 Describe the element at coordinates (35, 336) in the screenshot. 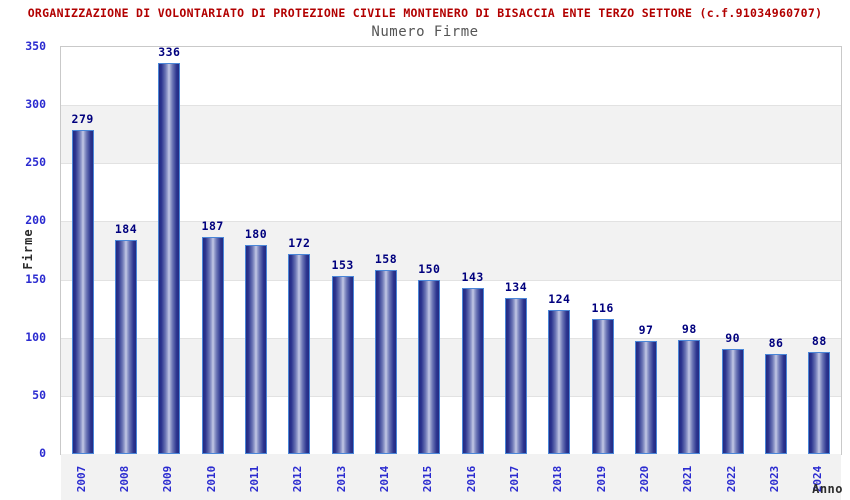

I see `y-tick-label: 100` at that location.